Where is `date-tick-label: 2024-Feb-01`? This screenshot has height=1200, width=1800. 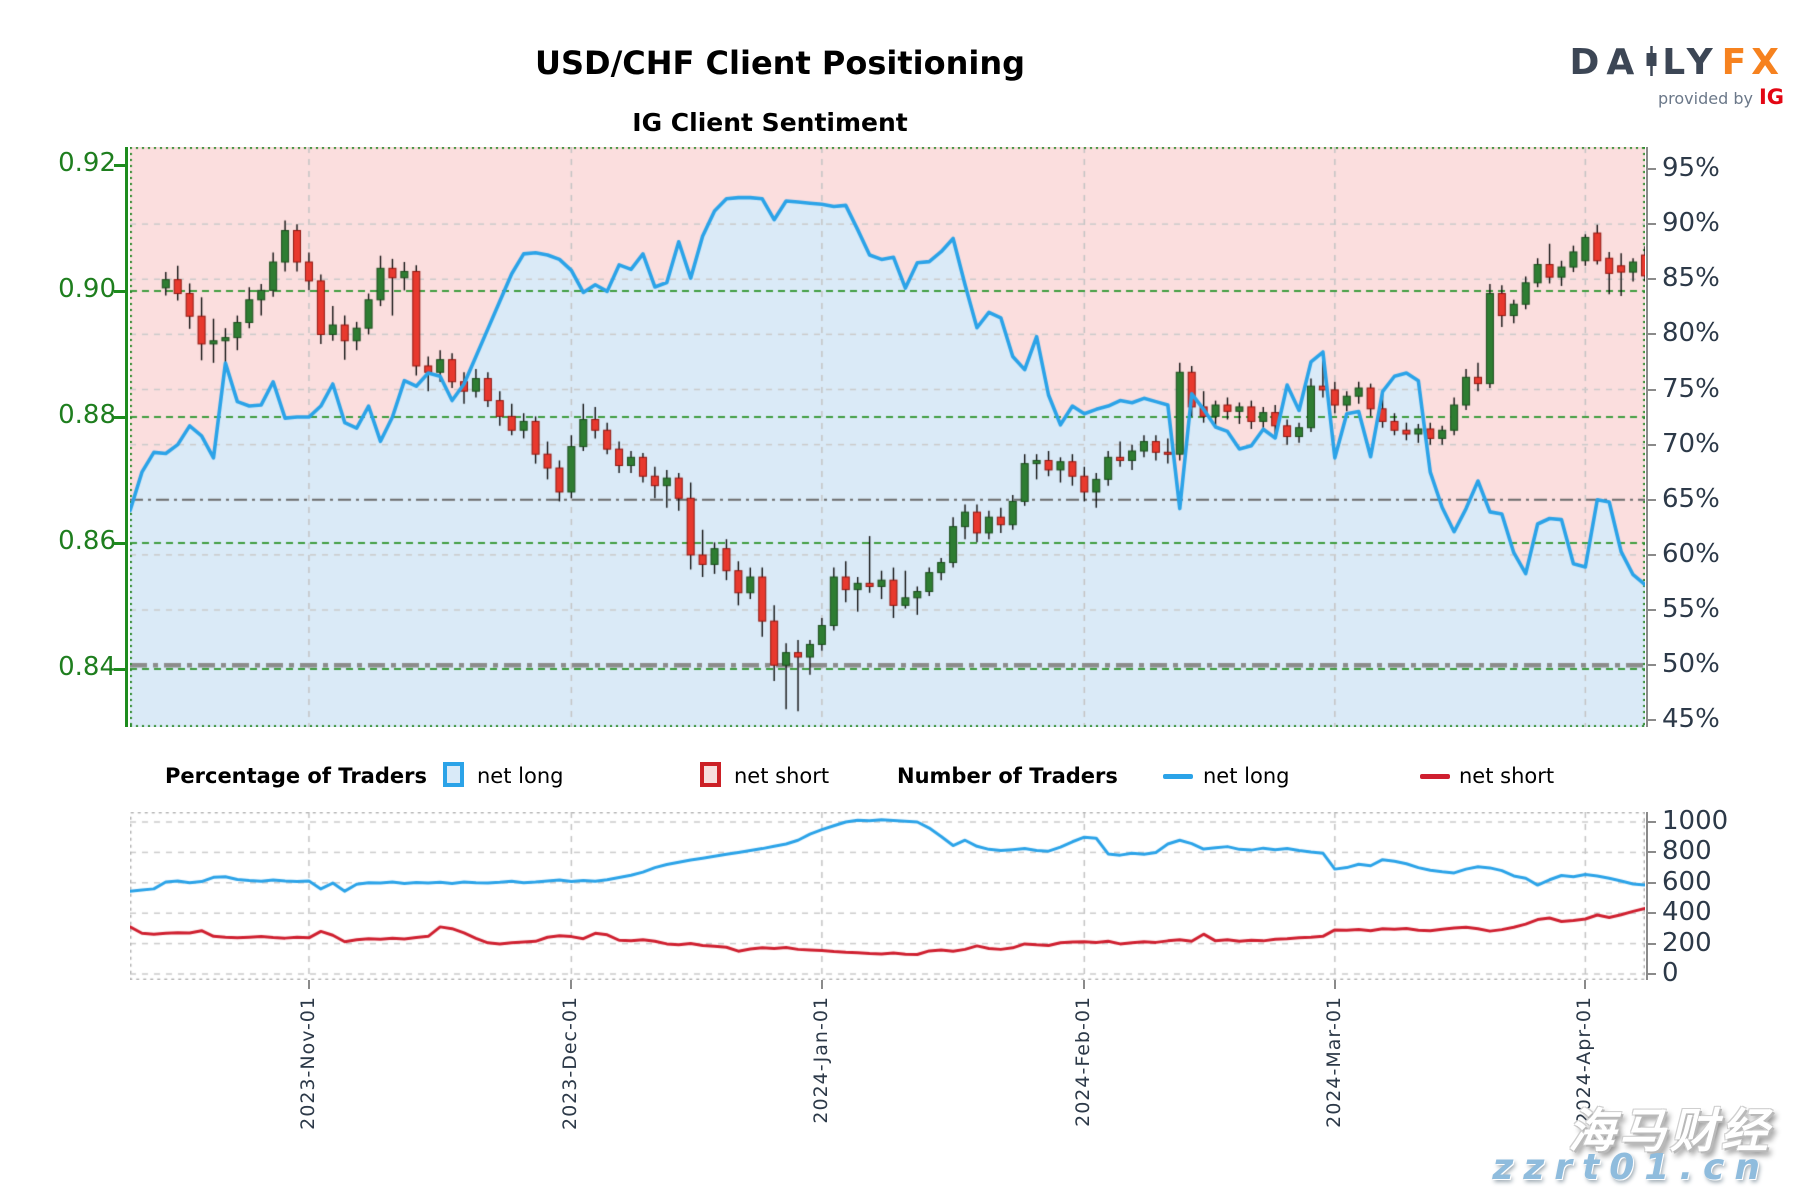
date-tick-label: 2024-Feb-01 is located at coordinates (1083, 1061).